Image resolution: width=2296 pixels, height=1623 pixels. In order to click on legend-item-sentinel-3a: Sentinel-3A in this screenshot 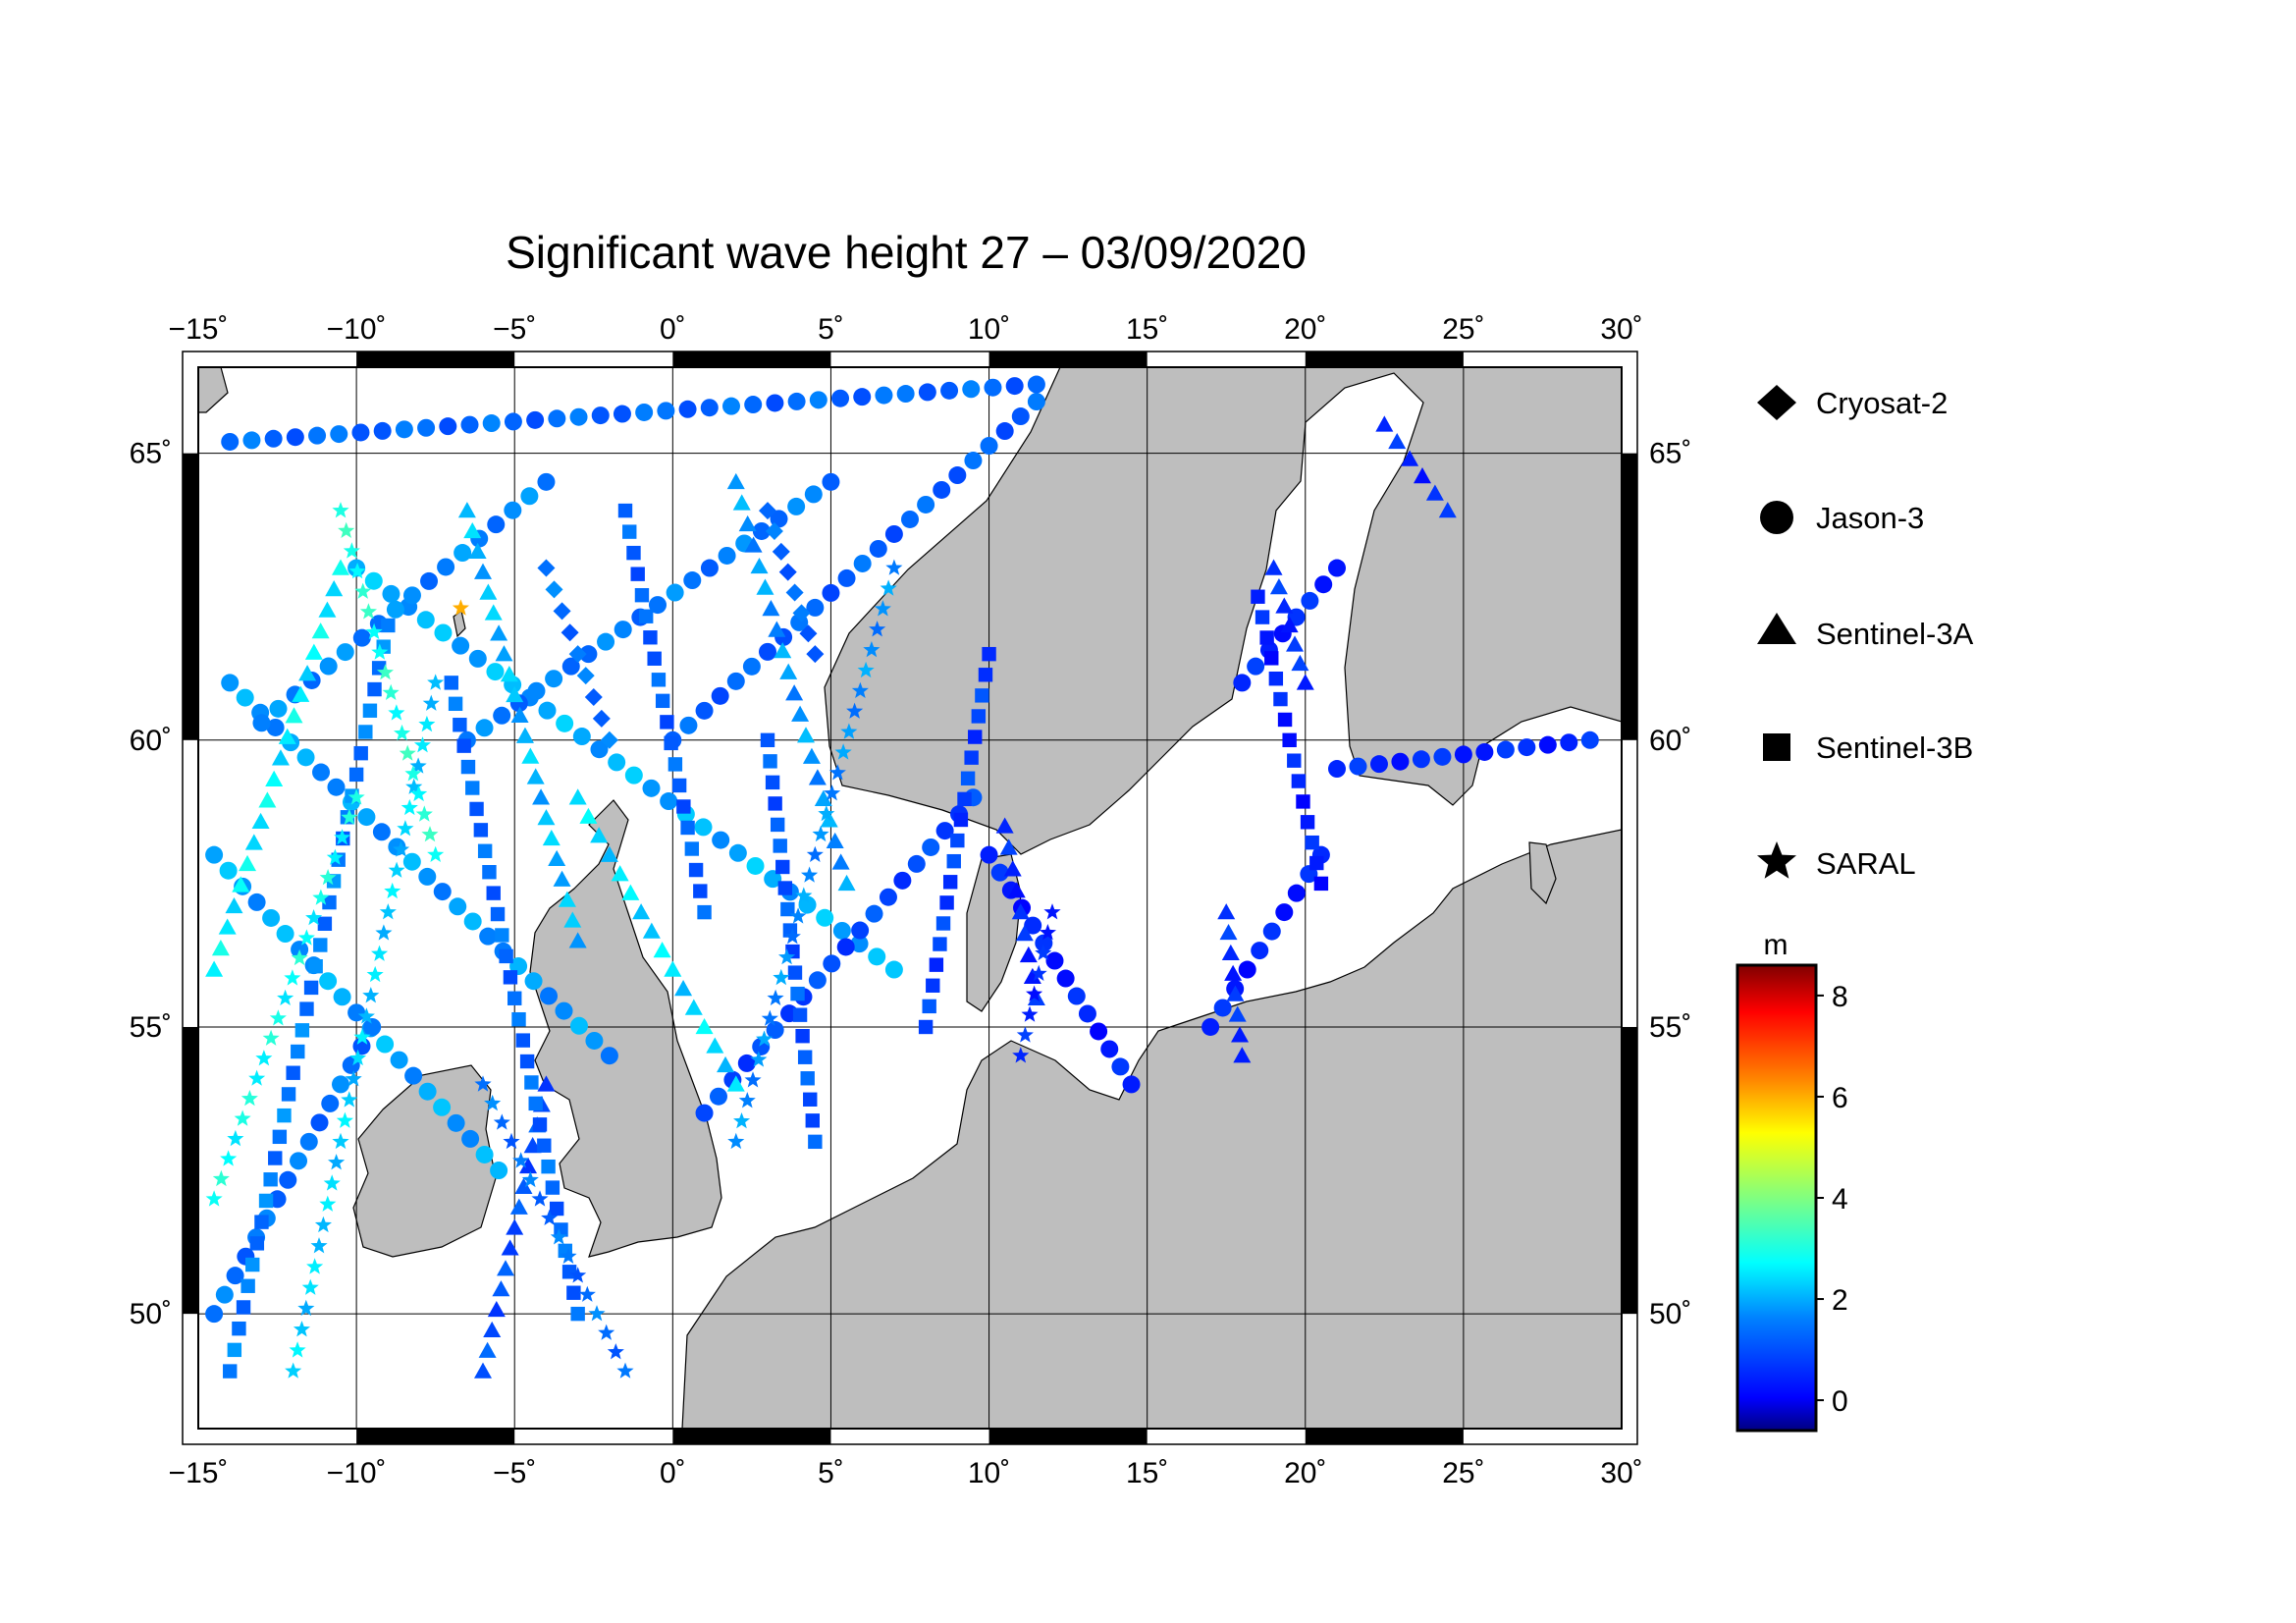, I will do `click(1866, 632)`.